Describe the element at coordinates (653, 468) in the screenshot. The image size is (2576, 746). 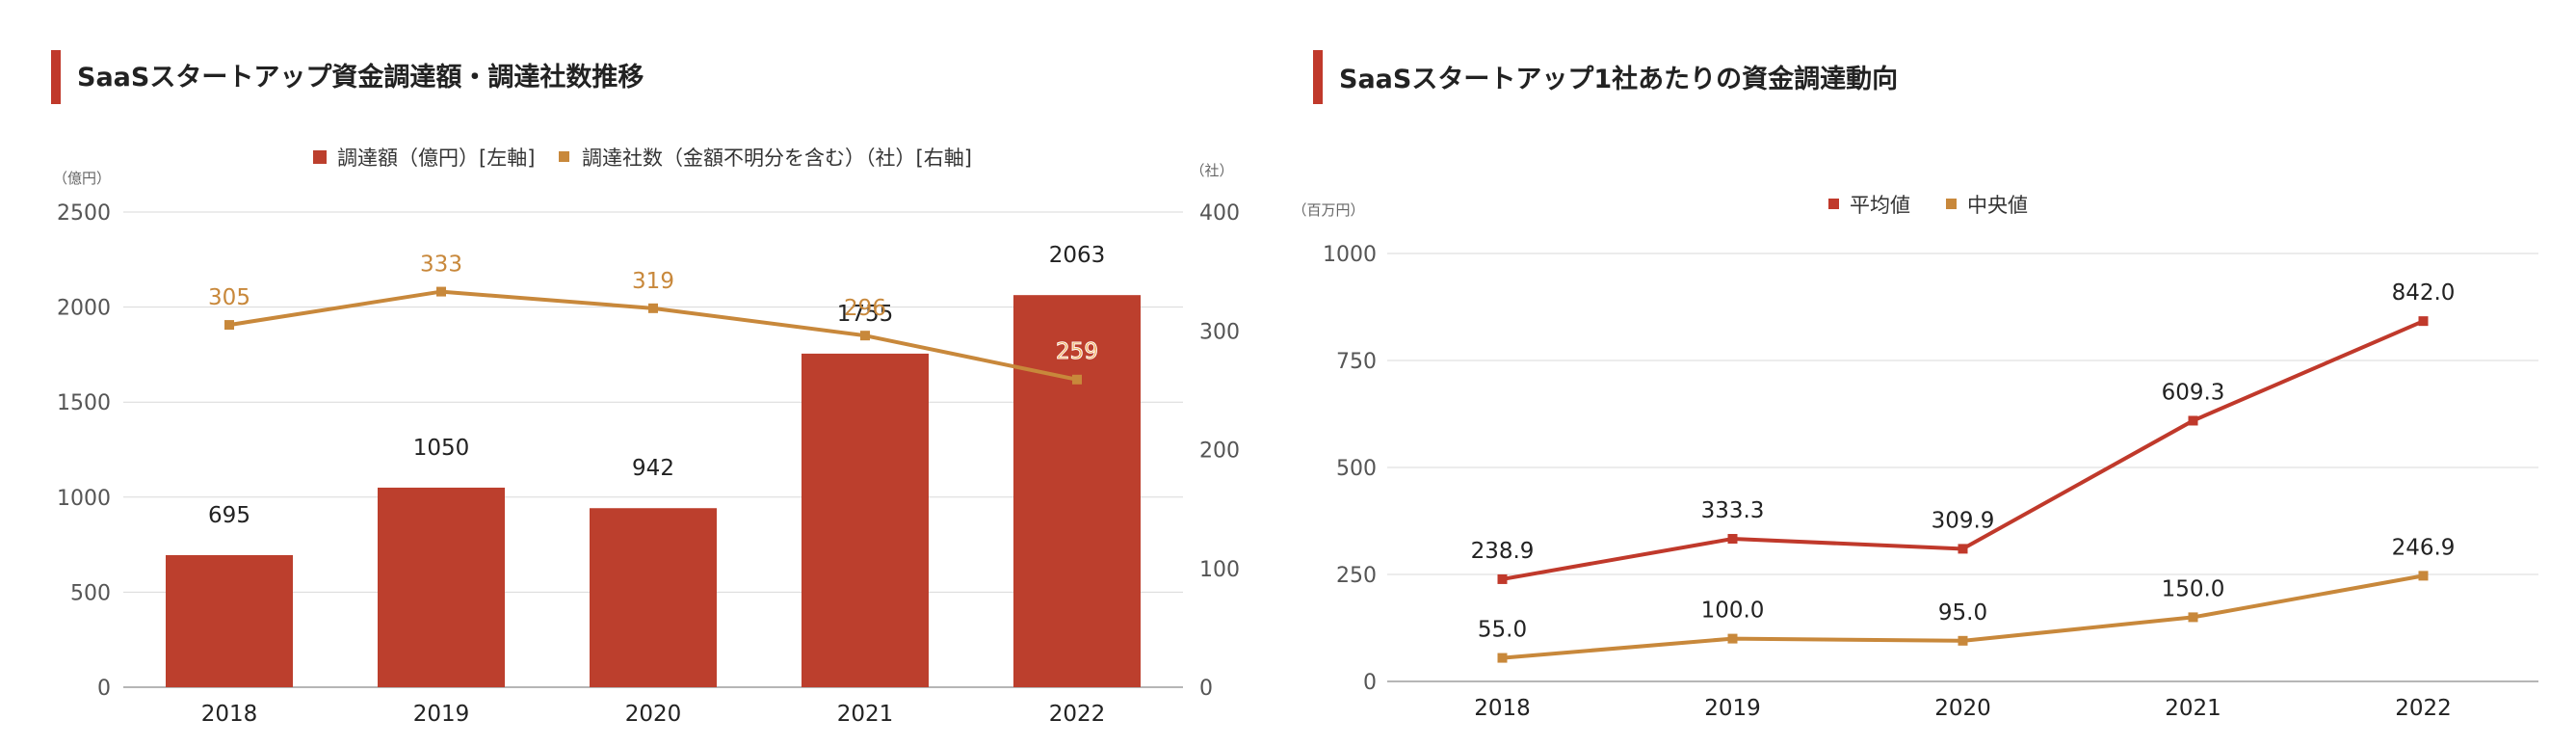
I see `bar-data-label: 942` at that location.